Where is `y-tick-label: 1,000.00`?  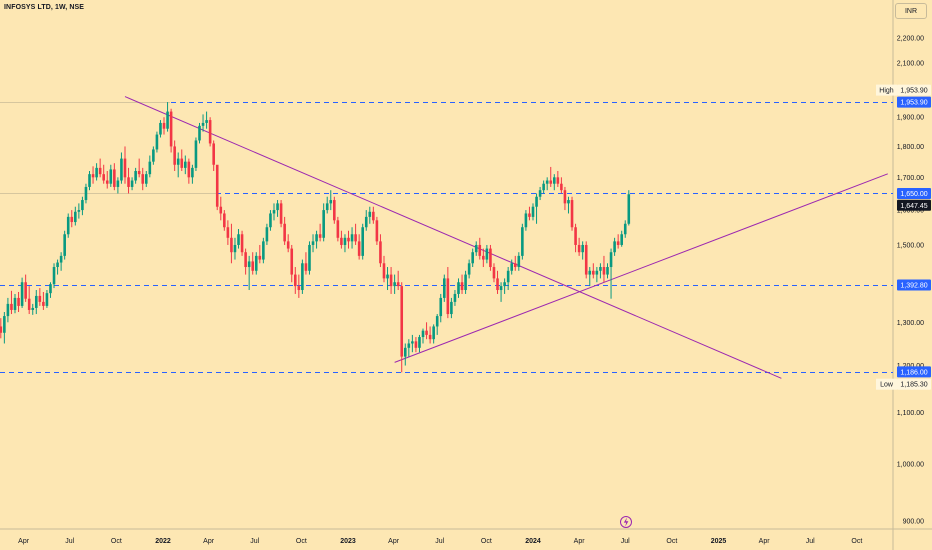 y-tick-label: 1,000.00 is located at coordinates (910, 465).